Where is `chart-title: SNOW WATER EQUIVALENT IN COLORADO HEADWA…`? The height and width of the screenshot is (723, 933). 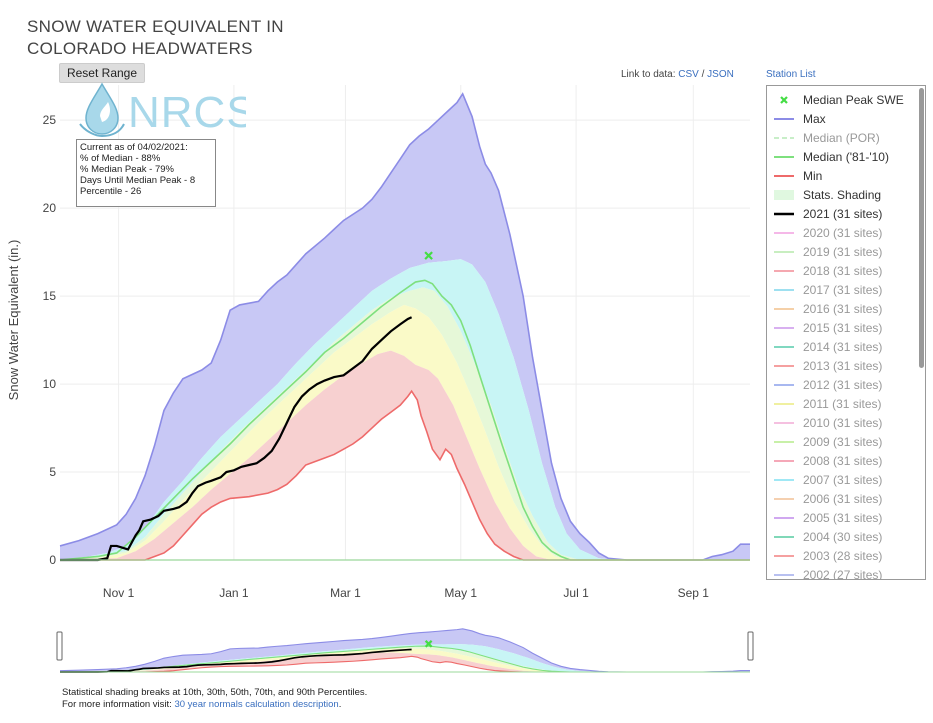
chart-title: SNOW WATER EQUIVALENT IN COLORADO HEADWA… is located at coordinates (155, 38).